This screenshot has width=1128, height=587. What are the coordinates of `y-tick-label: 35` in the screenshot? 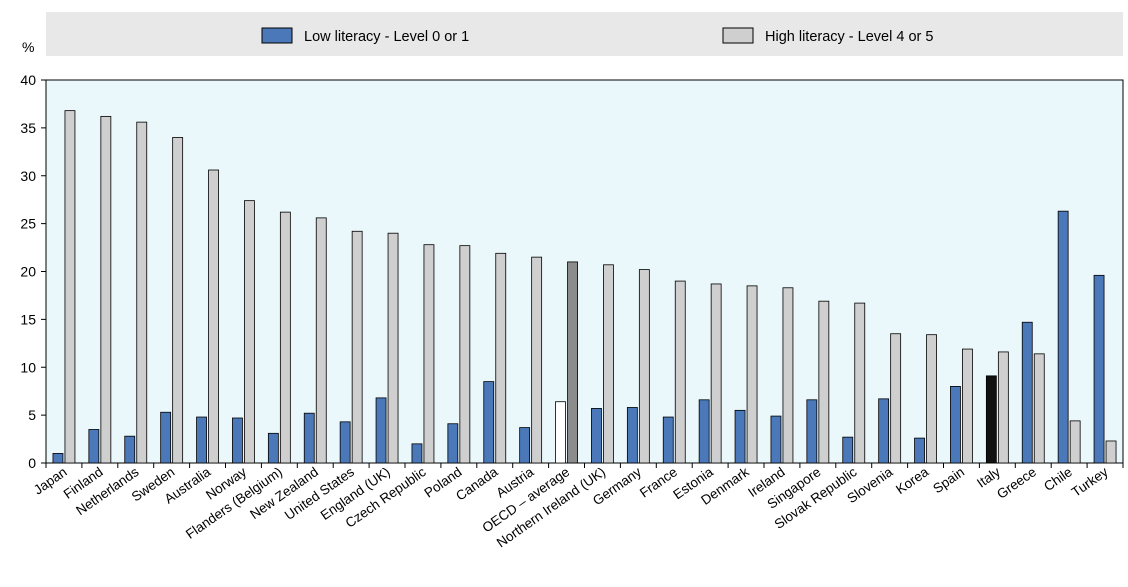 It's located at (28, 128).